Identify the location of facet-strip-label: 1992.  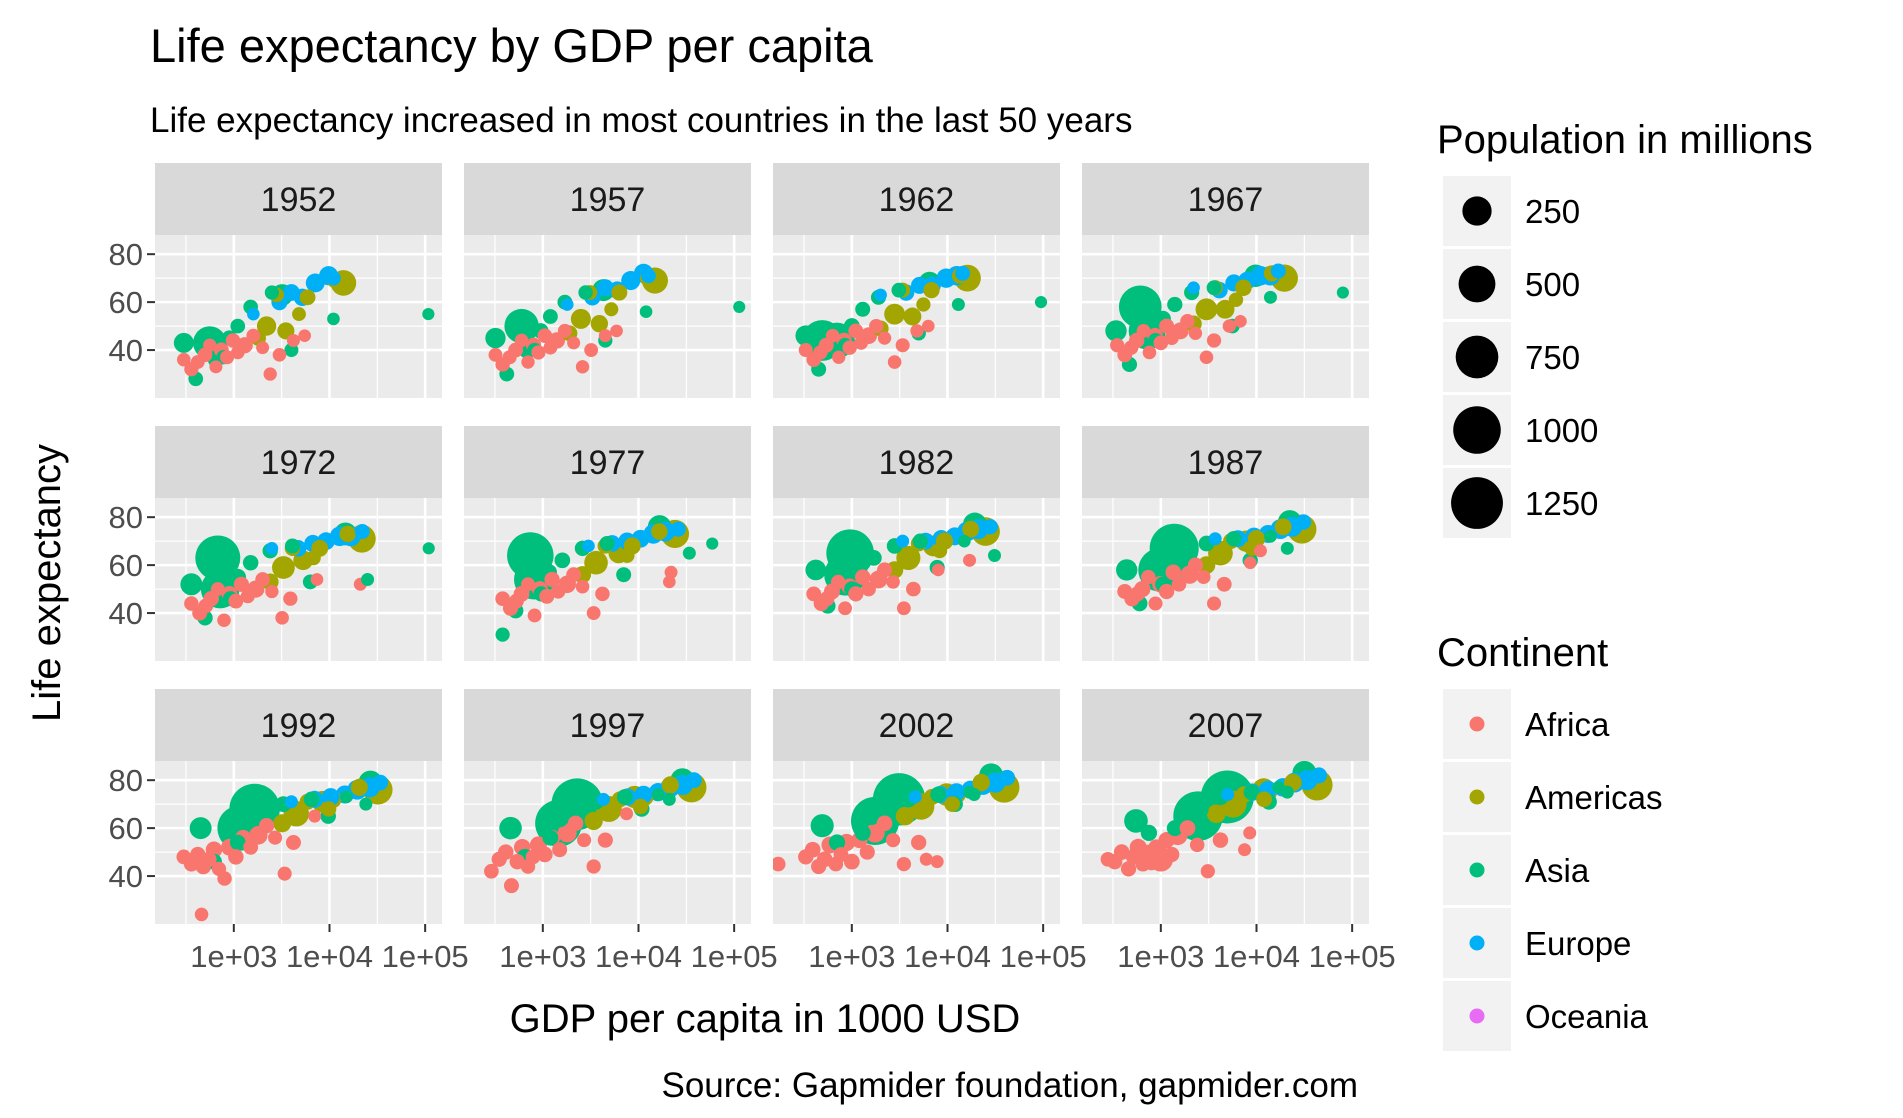
(299, 726).